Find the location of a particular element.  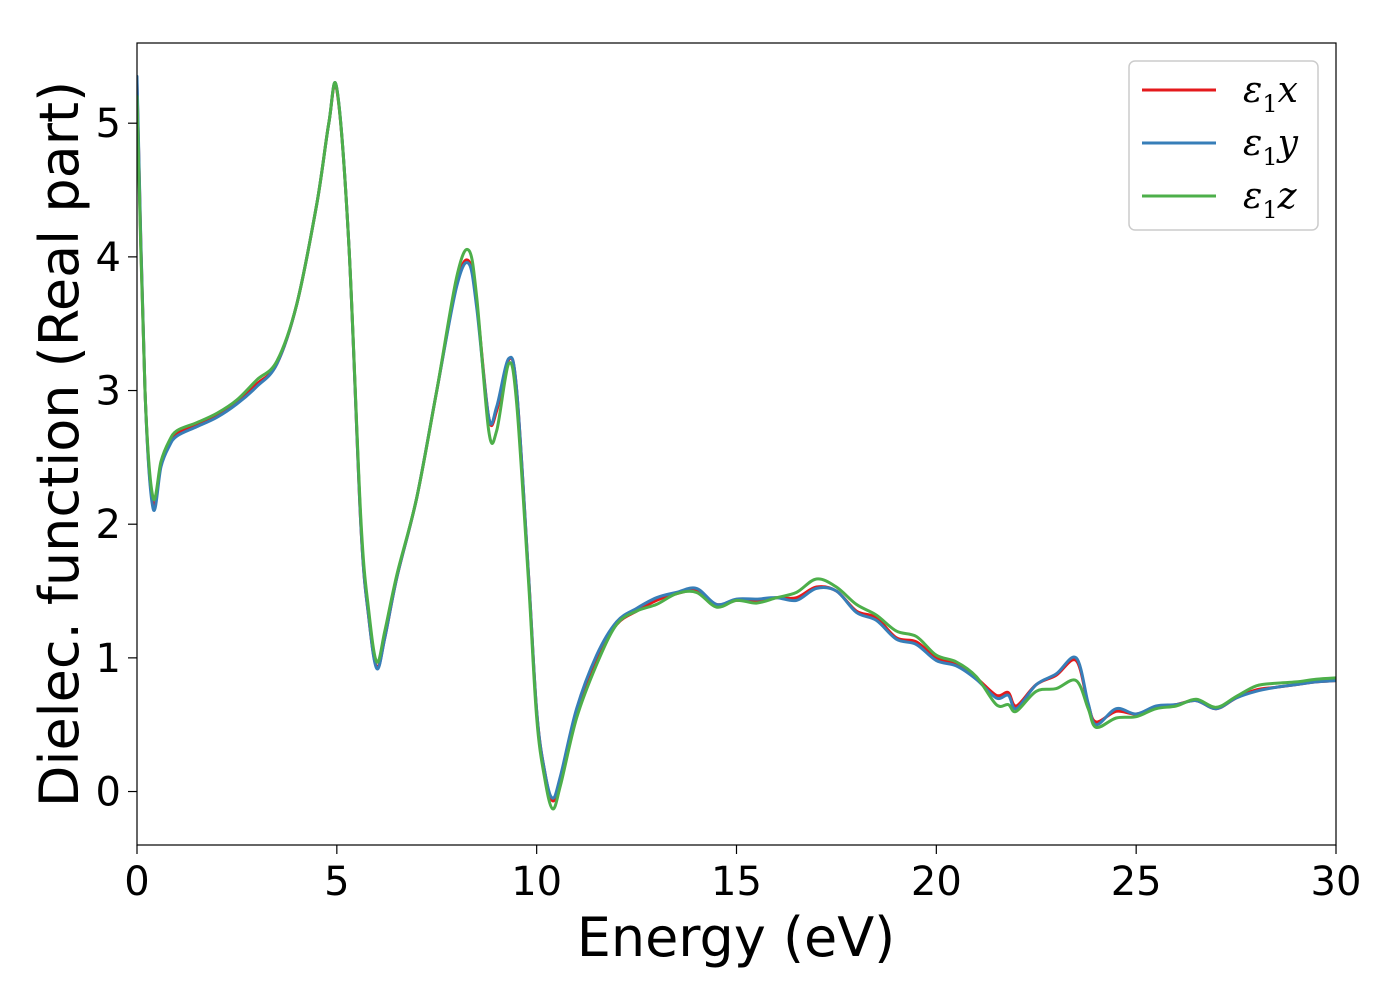

x-axis-ticks: 0 5 10 15 20 25 30 is located at coordinates (742, 875).